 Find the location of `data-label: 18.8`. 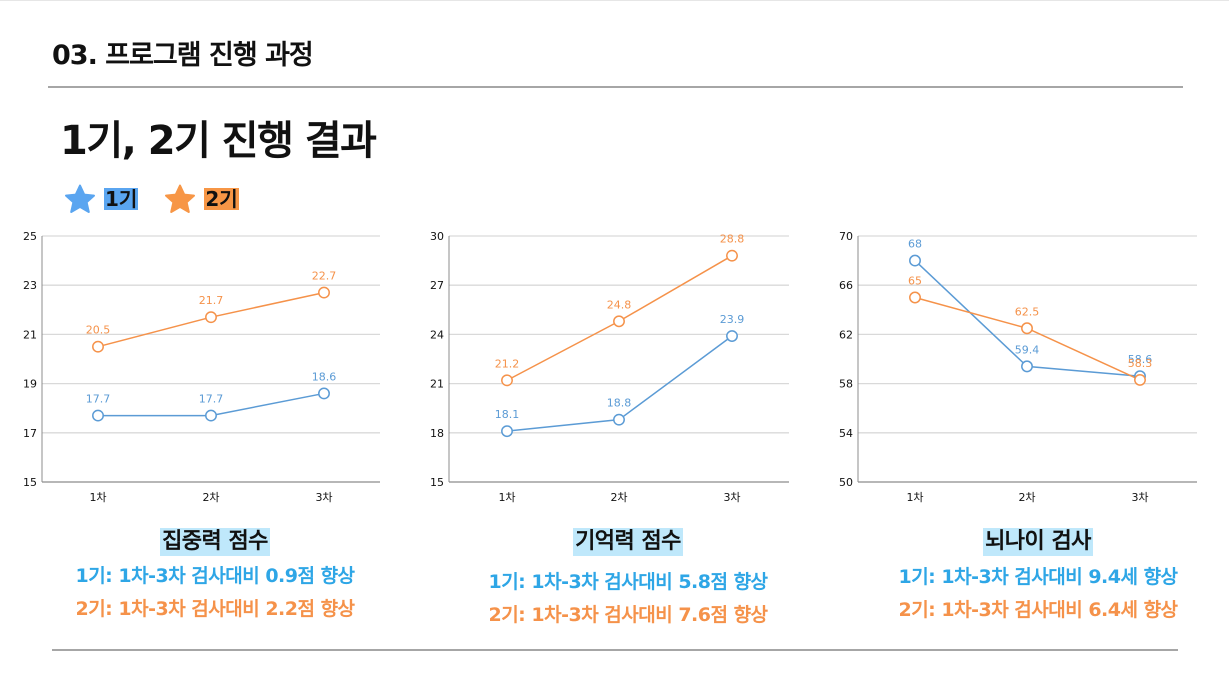

data-label: 18.8 is located at coordinates (619, 403).